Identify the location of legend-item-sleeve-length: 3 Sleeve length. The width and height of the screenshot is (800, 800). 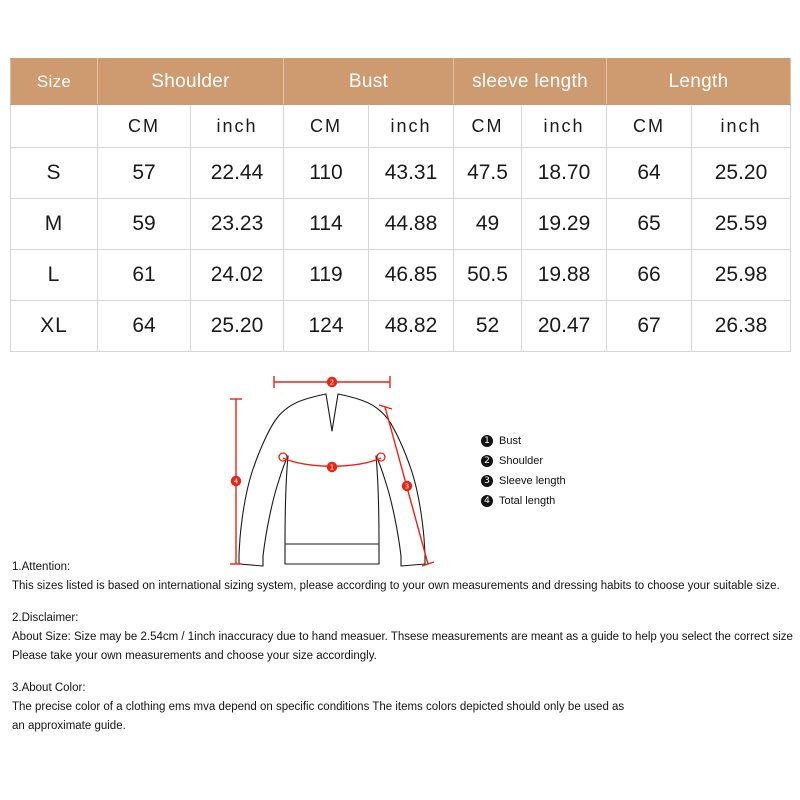
(556, 480).